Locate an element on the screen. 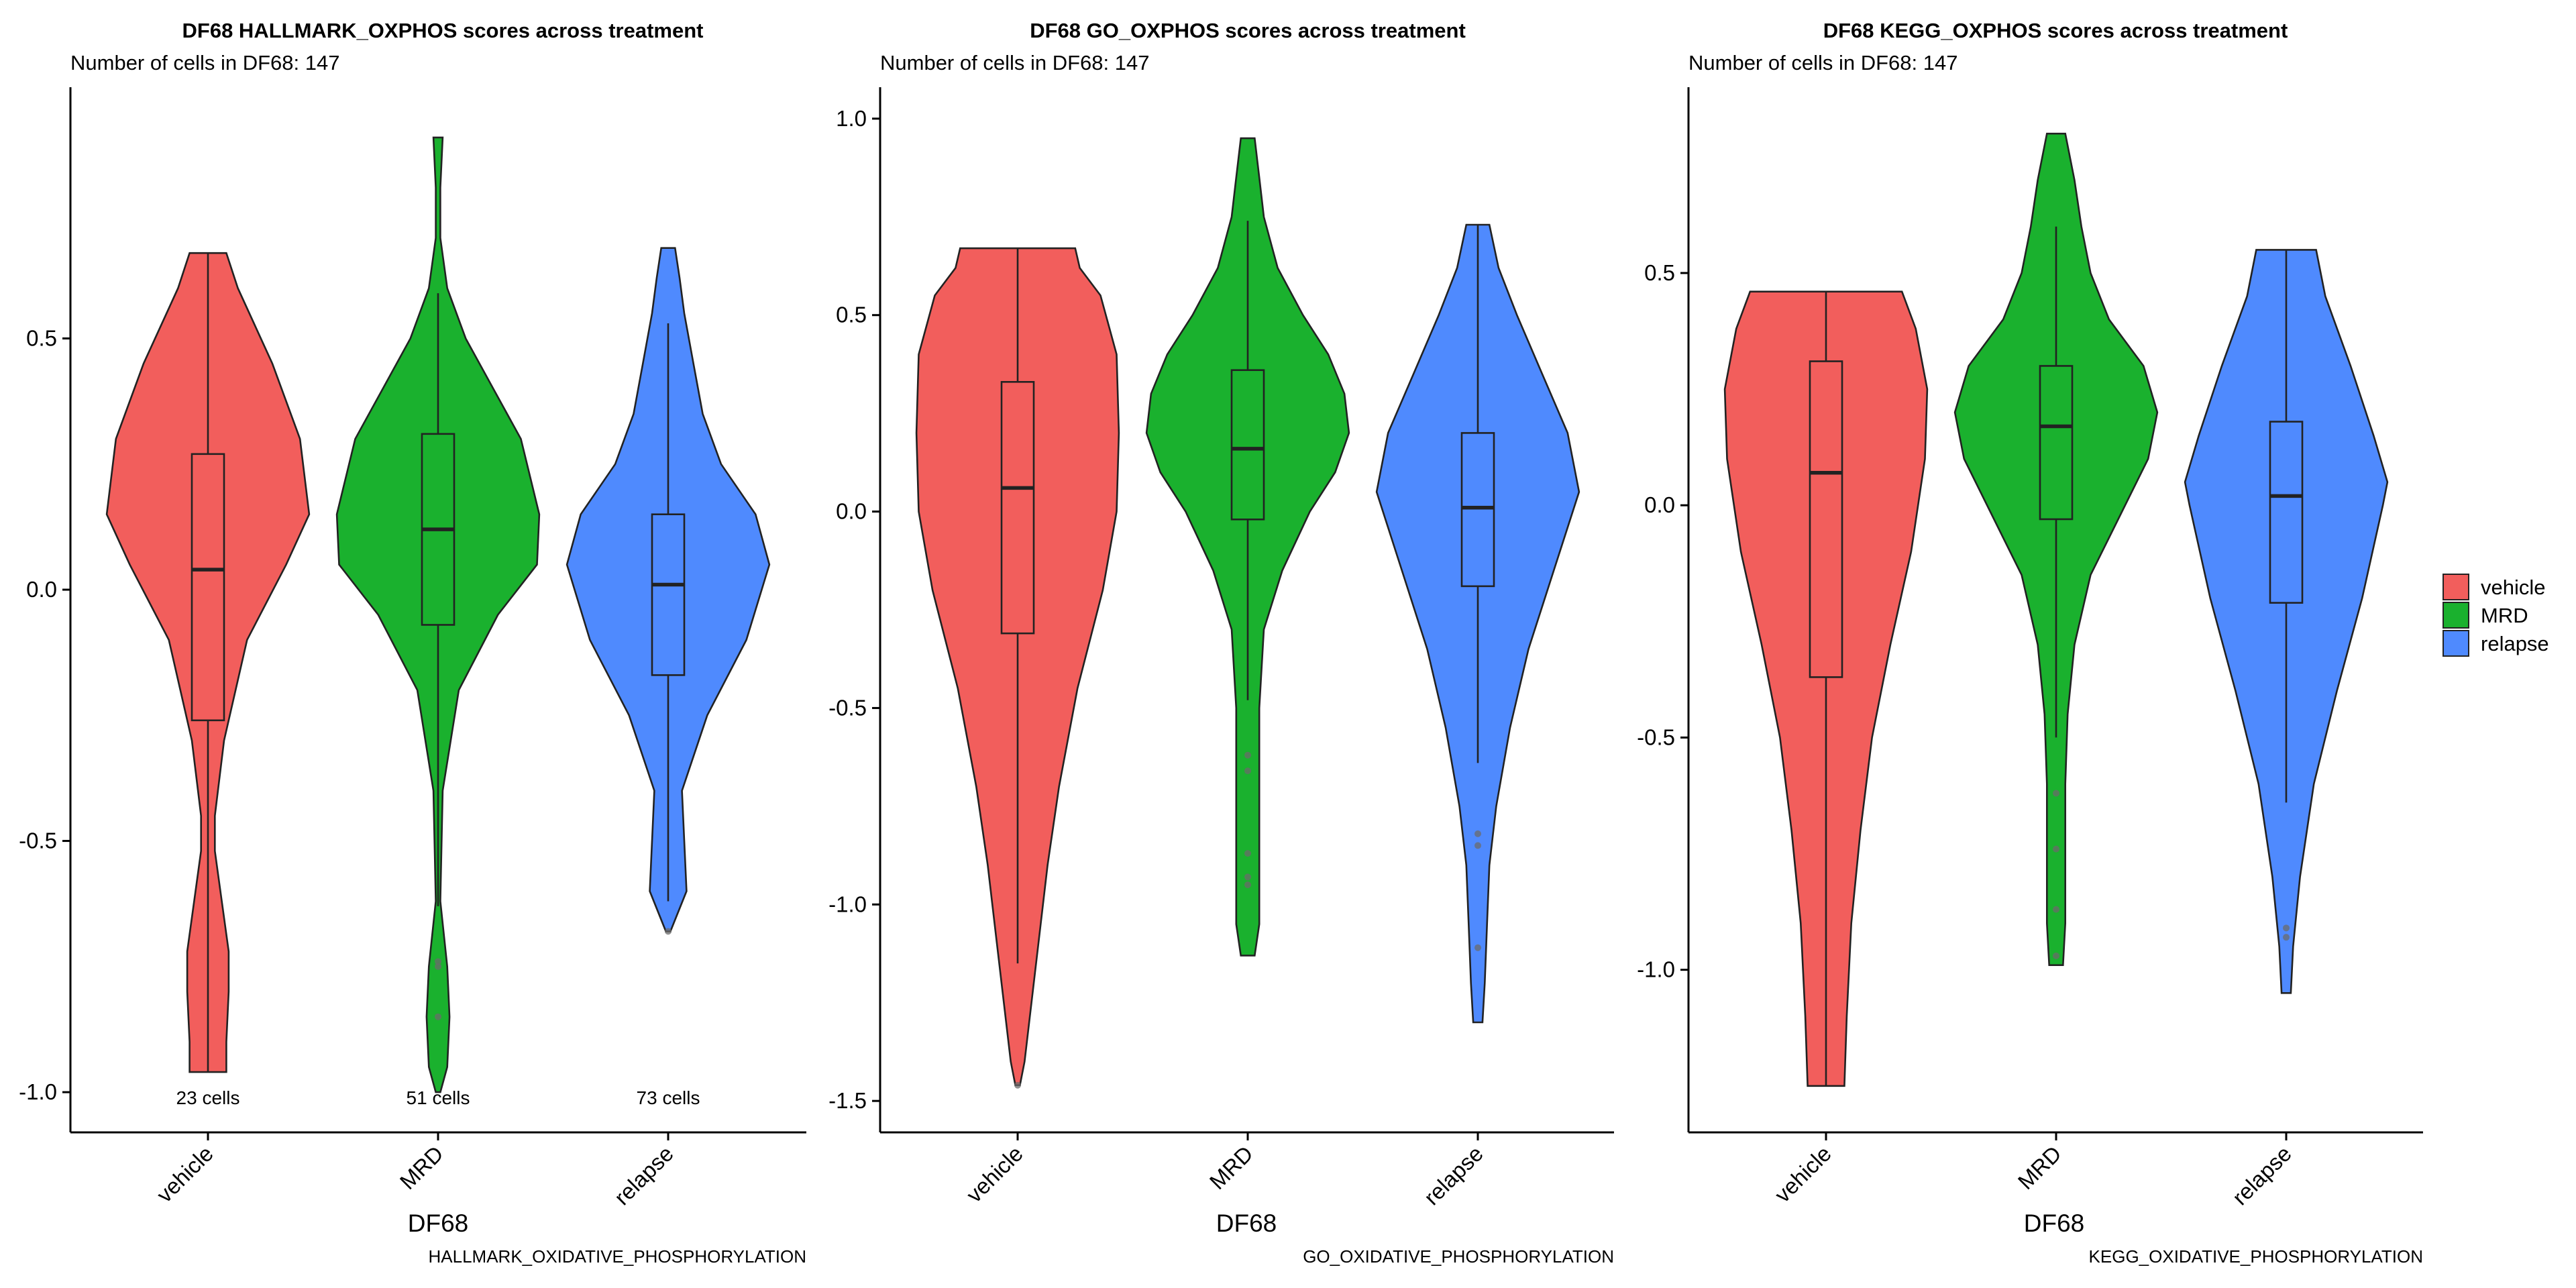 Image resolution: width=2576 pixels, height=1288 pixels. y-tick-label: 1.0 is located at coordinates (851, 118).